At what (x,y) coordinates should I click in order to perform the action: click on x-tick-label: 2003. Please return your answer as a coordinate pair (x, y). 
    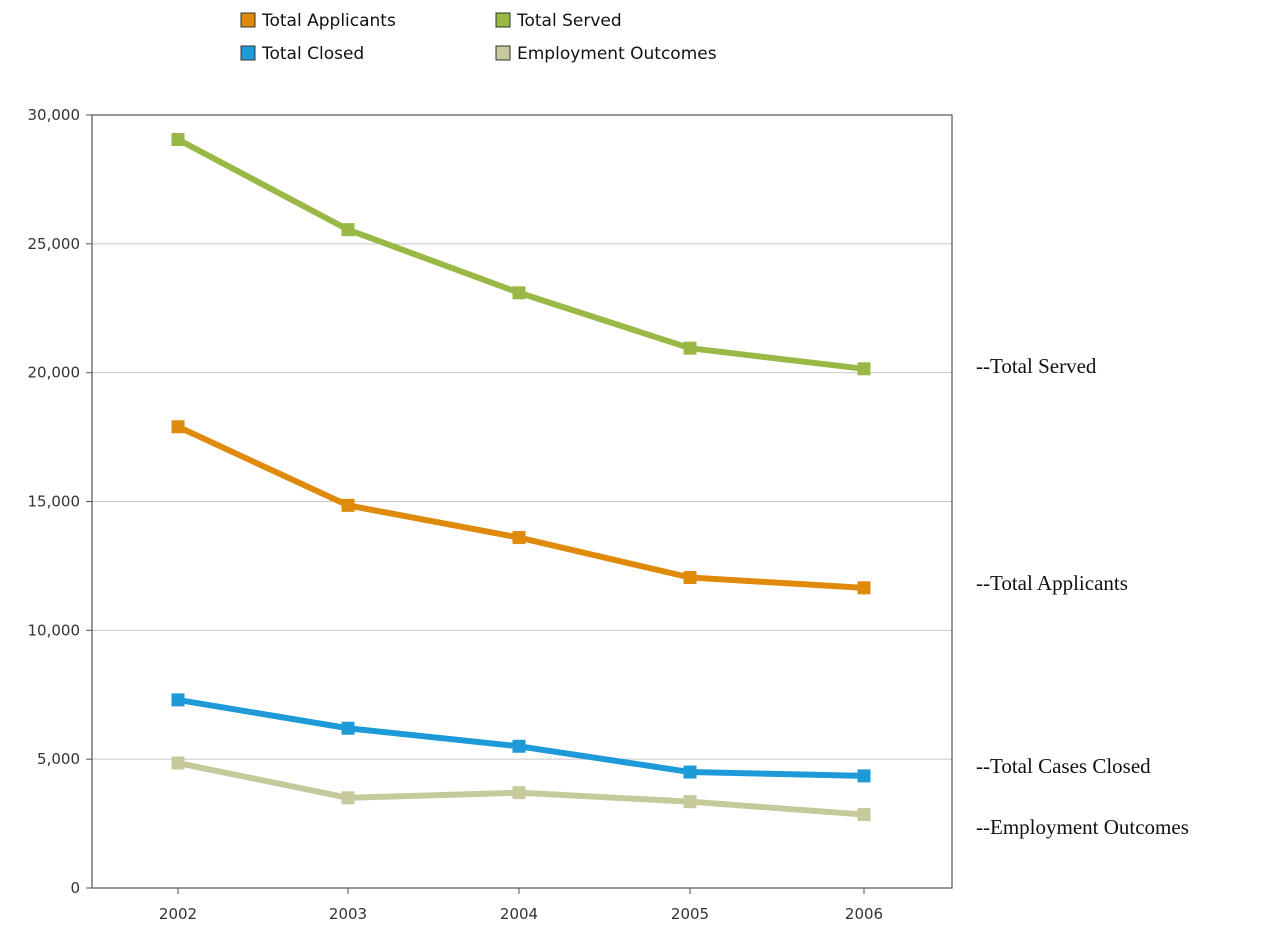
    Looking at the image, I should click on (348, 914).